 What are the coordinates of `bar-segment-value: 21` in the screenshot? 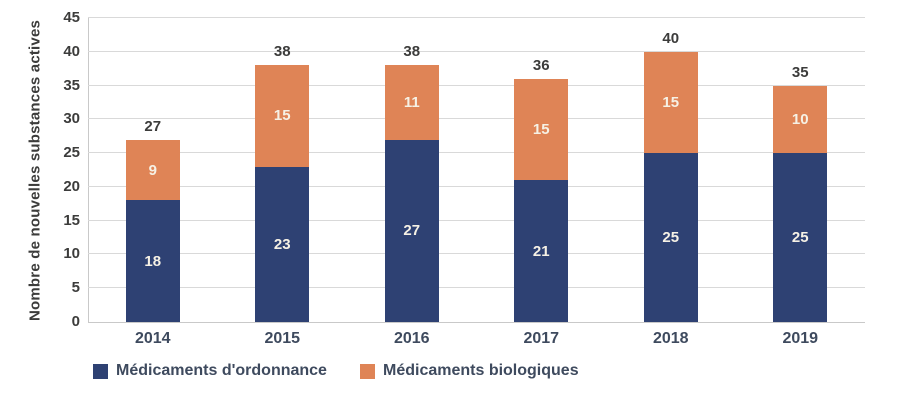 It's located at (541, 251).